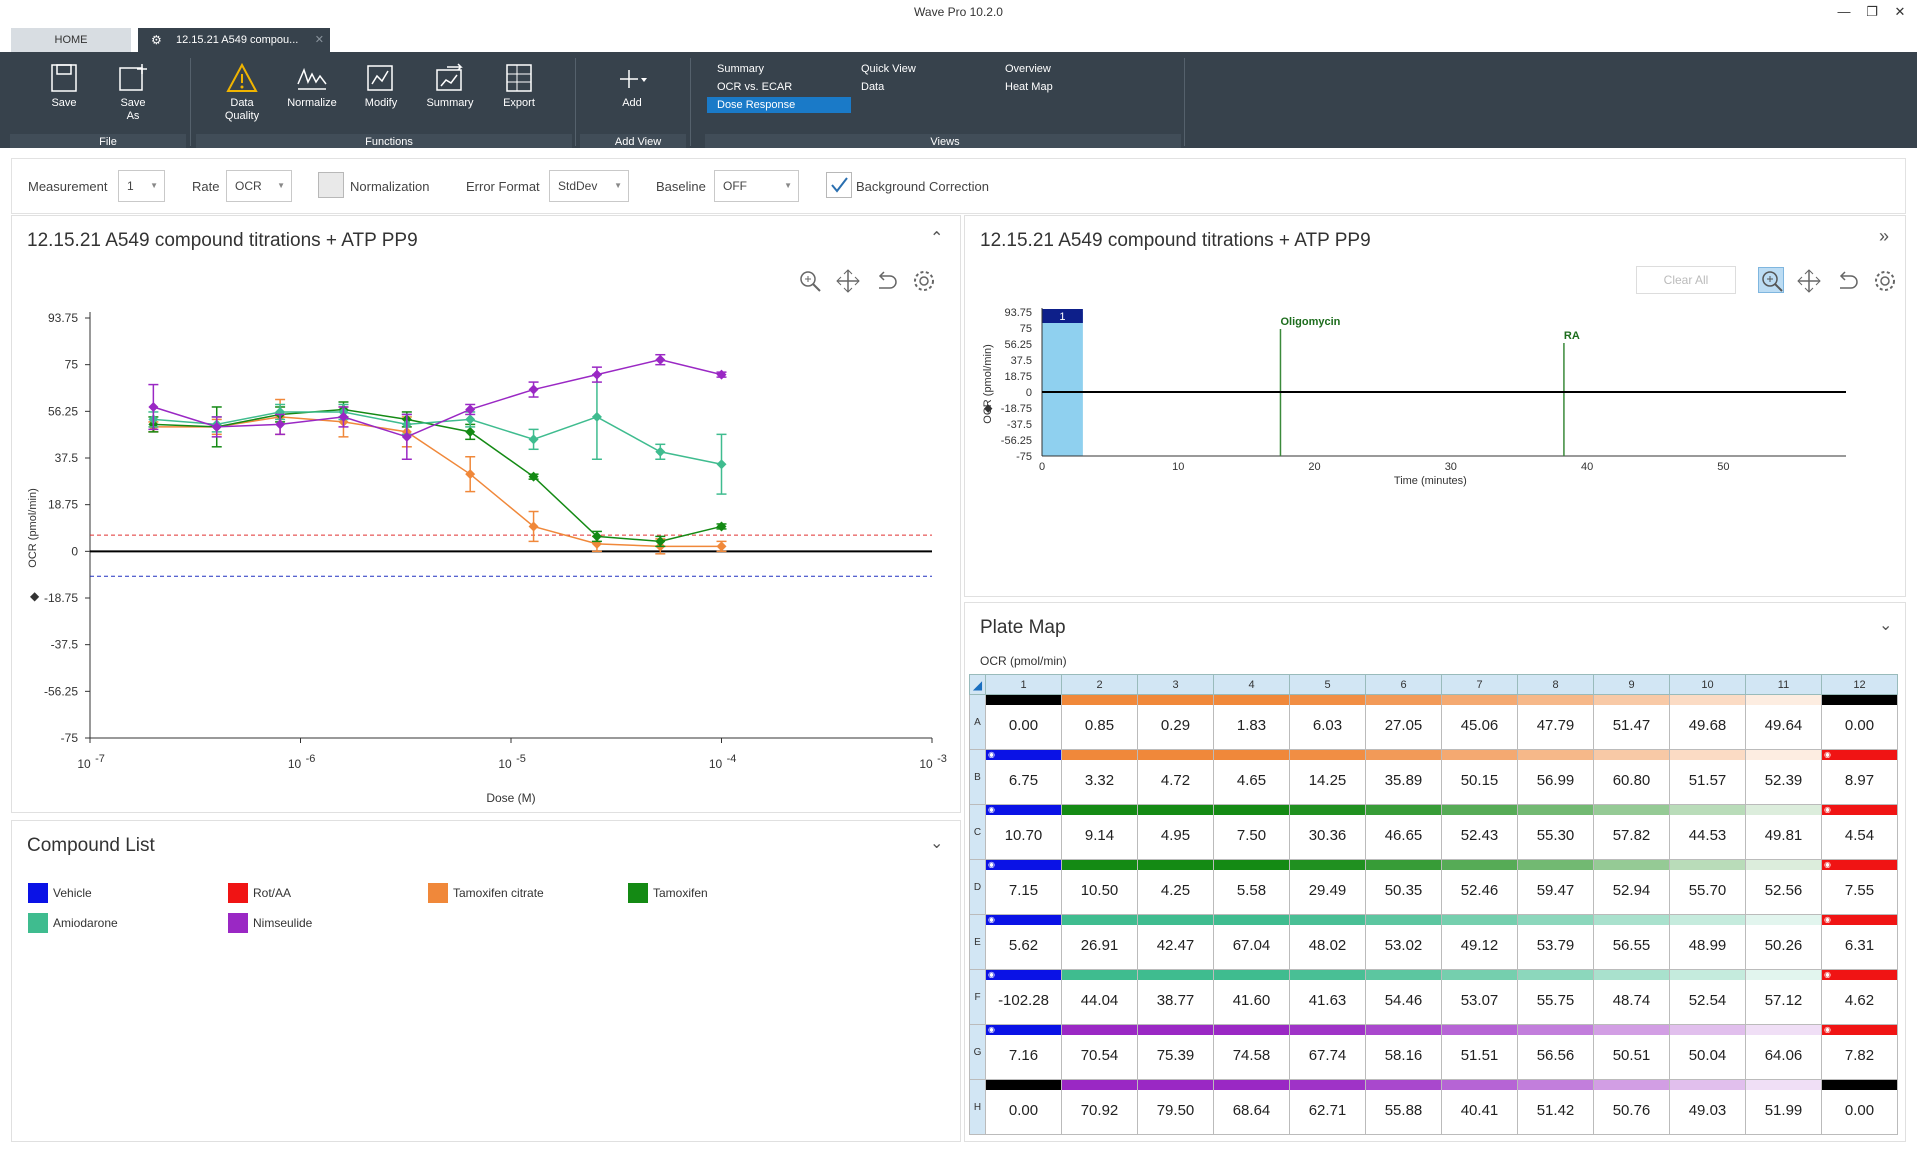  What do you see at coordinates (1099, 684) in the screenshot?
I see `plate-column-header: 2` at bounding box center [1099, 684].